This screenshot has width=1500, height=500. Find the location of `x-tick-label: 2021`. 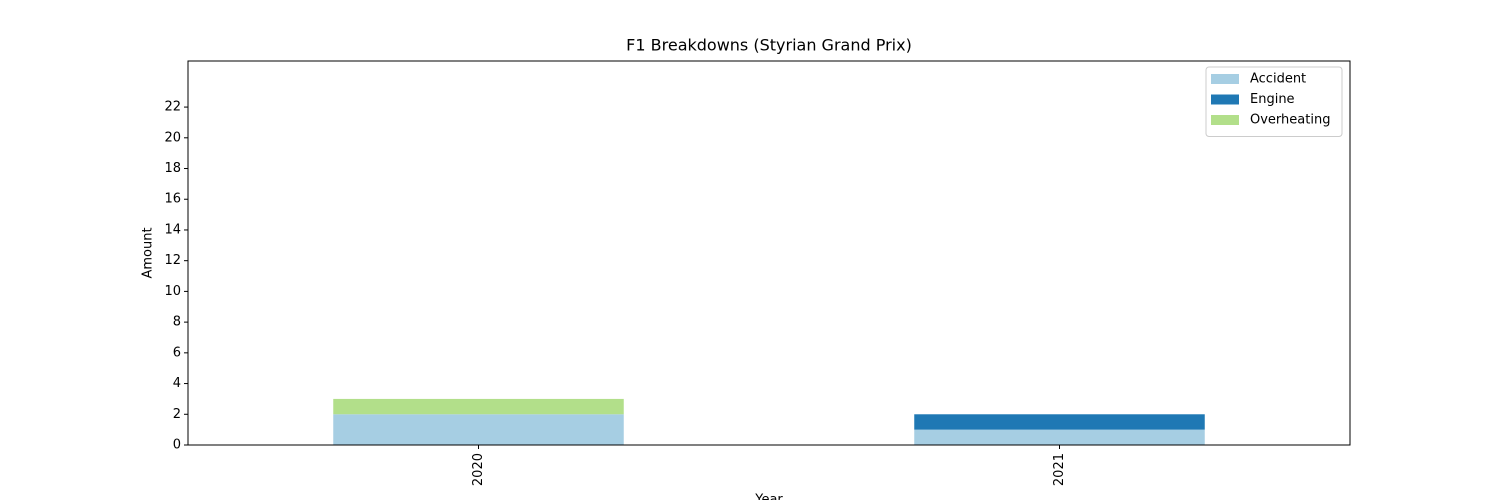

x-tick-label: 2021 is located at coordinates (1059, 469).